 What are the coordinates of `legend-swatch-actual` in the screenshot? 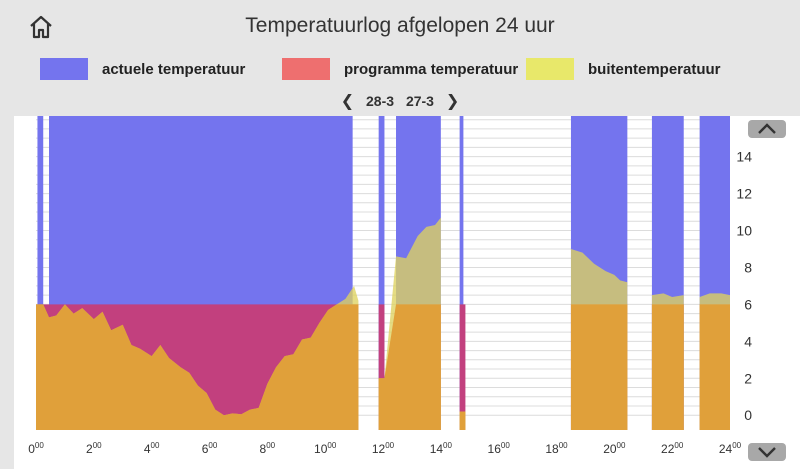 It's located at (64, 69).